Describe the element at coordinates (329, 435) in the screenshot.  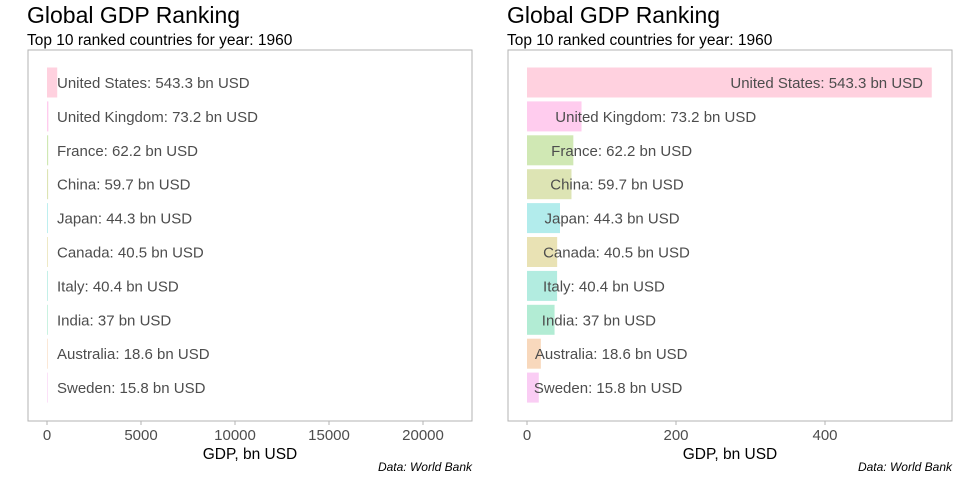
I see `x-tick-label: 15000` at that location.